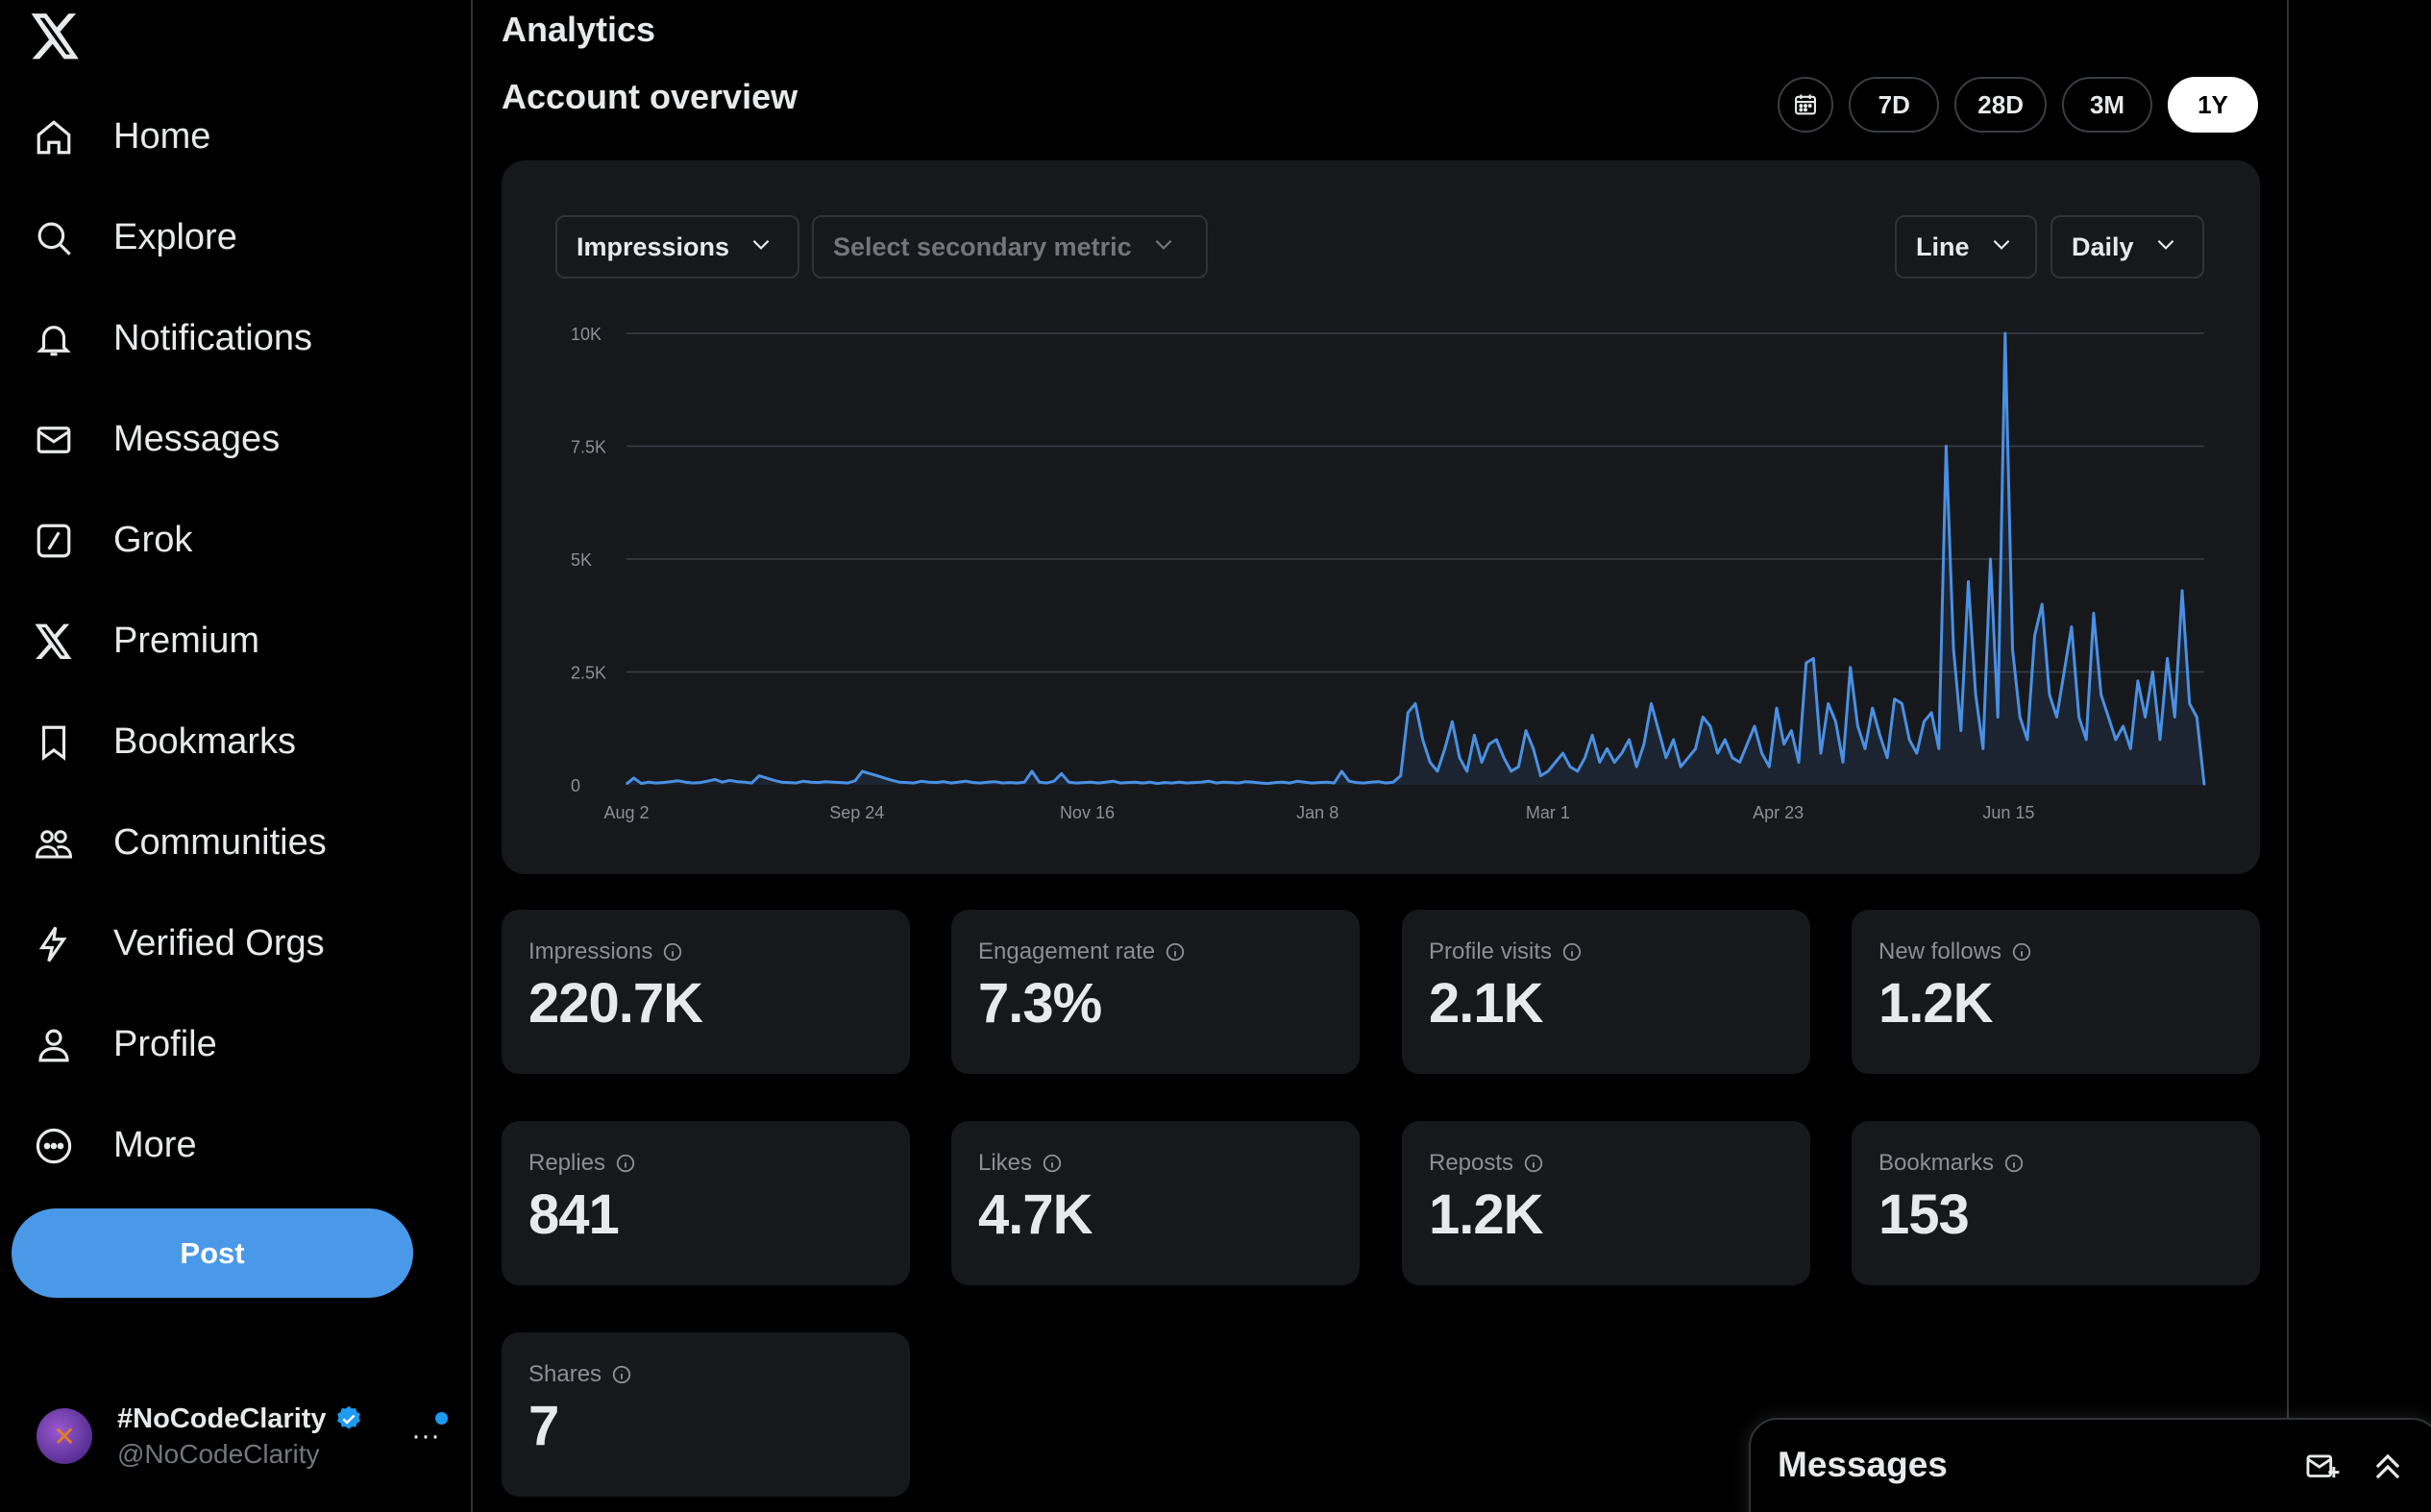 This screenshot has width=2431, height=1512. What do you see at coordinates (1010, 247) in the screenshot?
I see `secondary-metric-dropdown: Select secondary metric` at bounding box center [1010, 247].